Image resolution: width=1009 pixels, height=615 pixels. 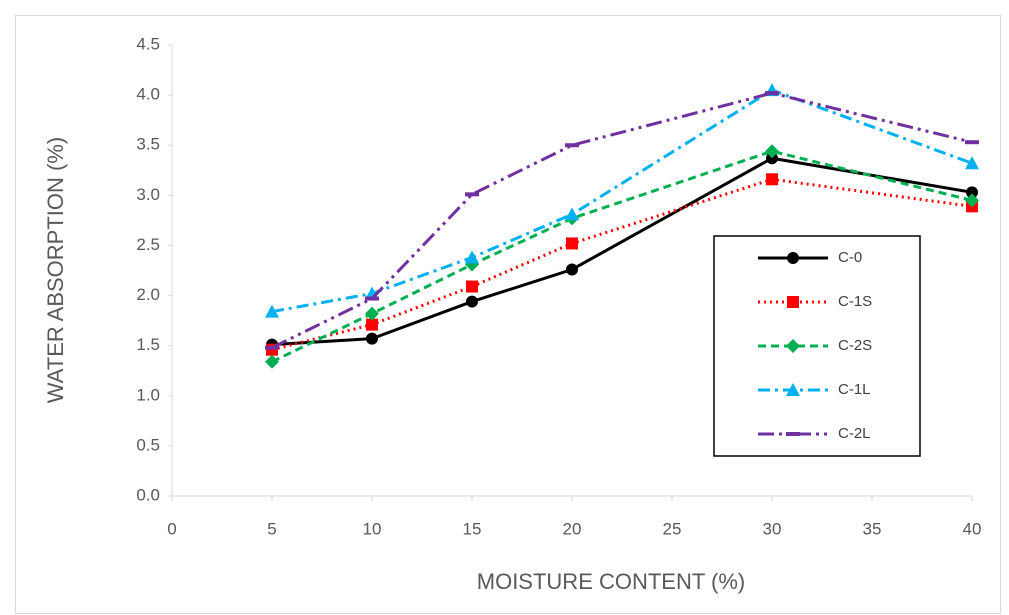 I want to click on x-tick-label: 35, so click(x=872, y=528).